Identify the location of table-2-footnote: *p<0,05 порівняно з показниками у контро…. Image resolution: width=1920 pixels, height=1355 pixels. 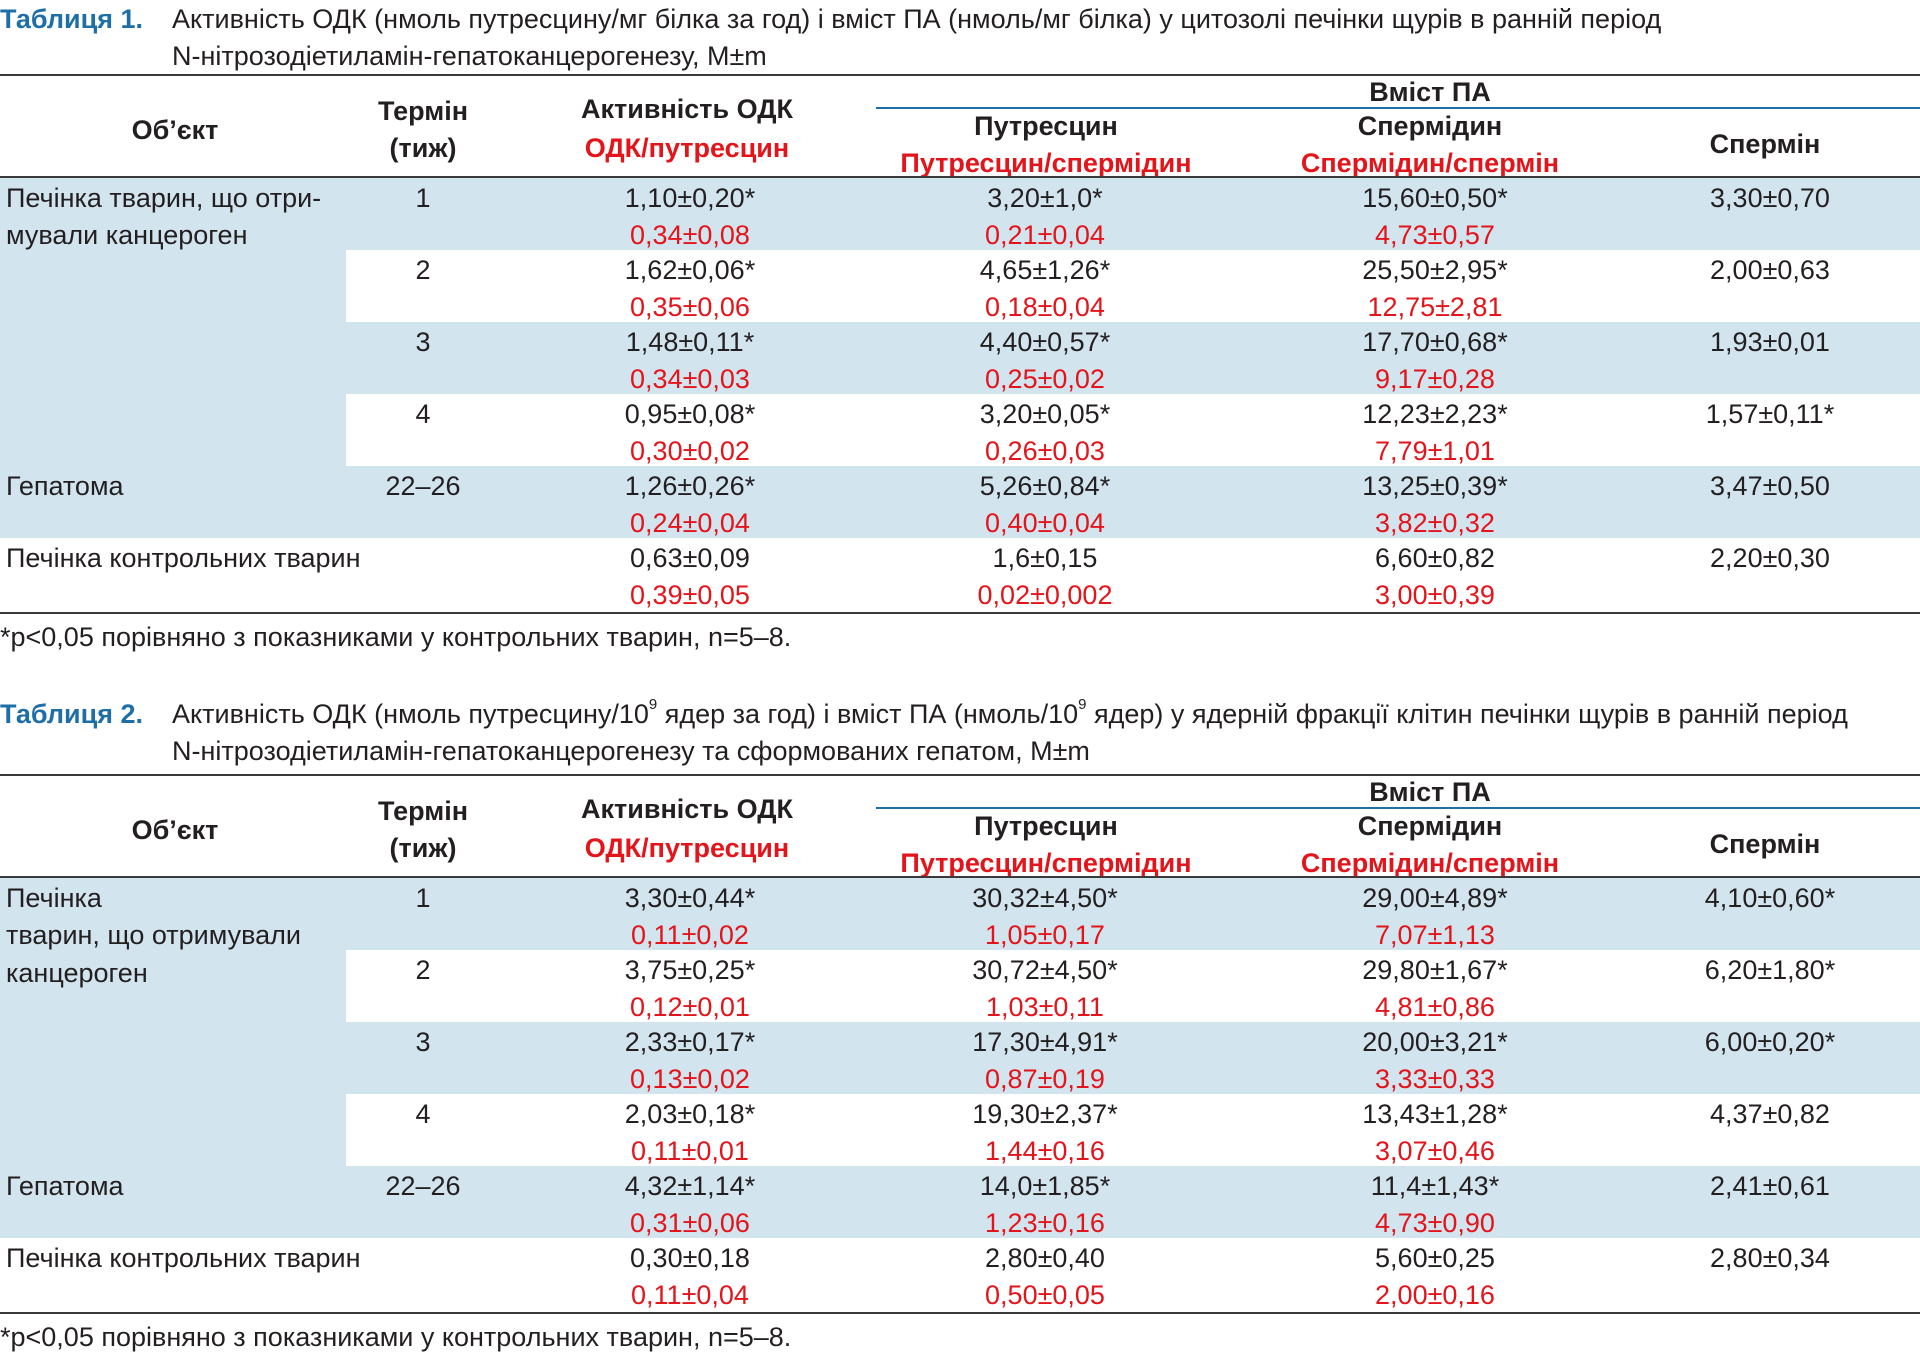
(396, 1337).